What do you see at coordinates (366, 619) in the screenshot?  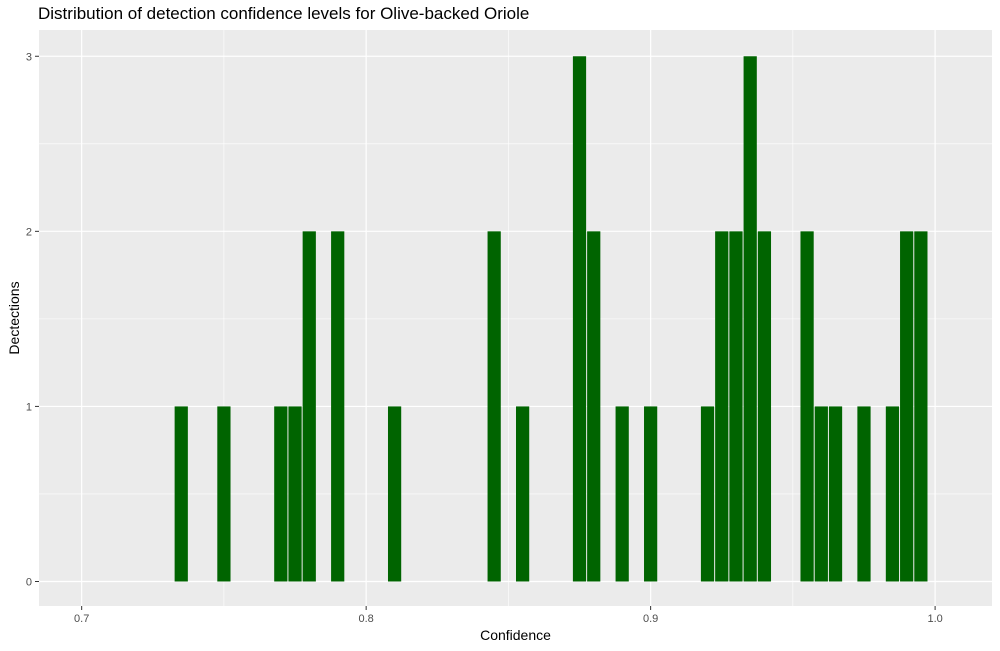 I see `x-tick-label: 0.8` at bounding box center [366, 619].